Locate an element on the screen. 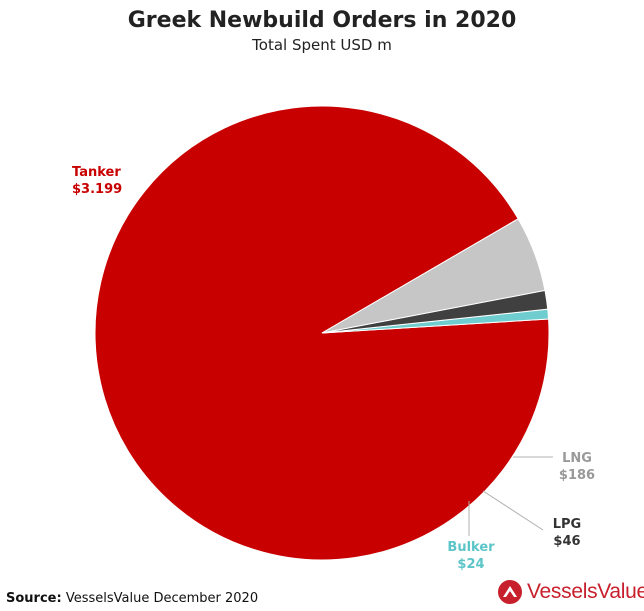  logo-text: VesselsValue is located at coordinates (585, 591).